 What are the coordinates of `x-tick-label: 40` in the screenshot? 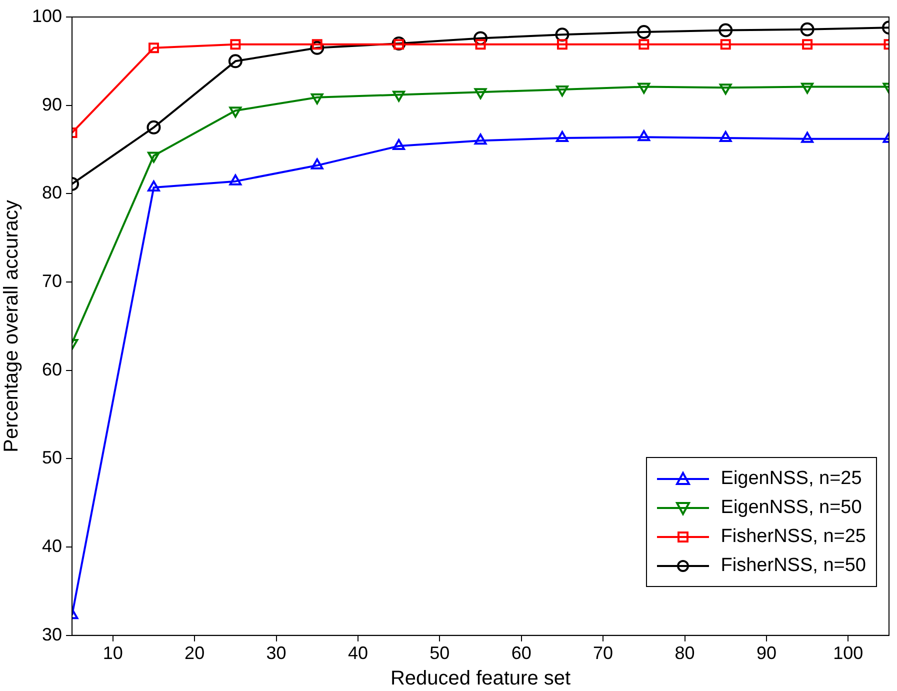 It's located at (358, 653).